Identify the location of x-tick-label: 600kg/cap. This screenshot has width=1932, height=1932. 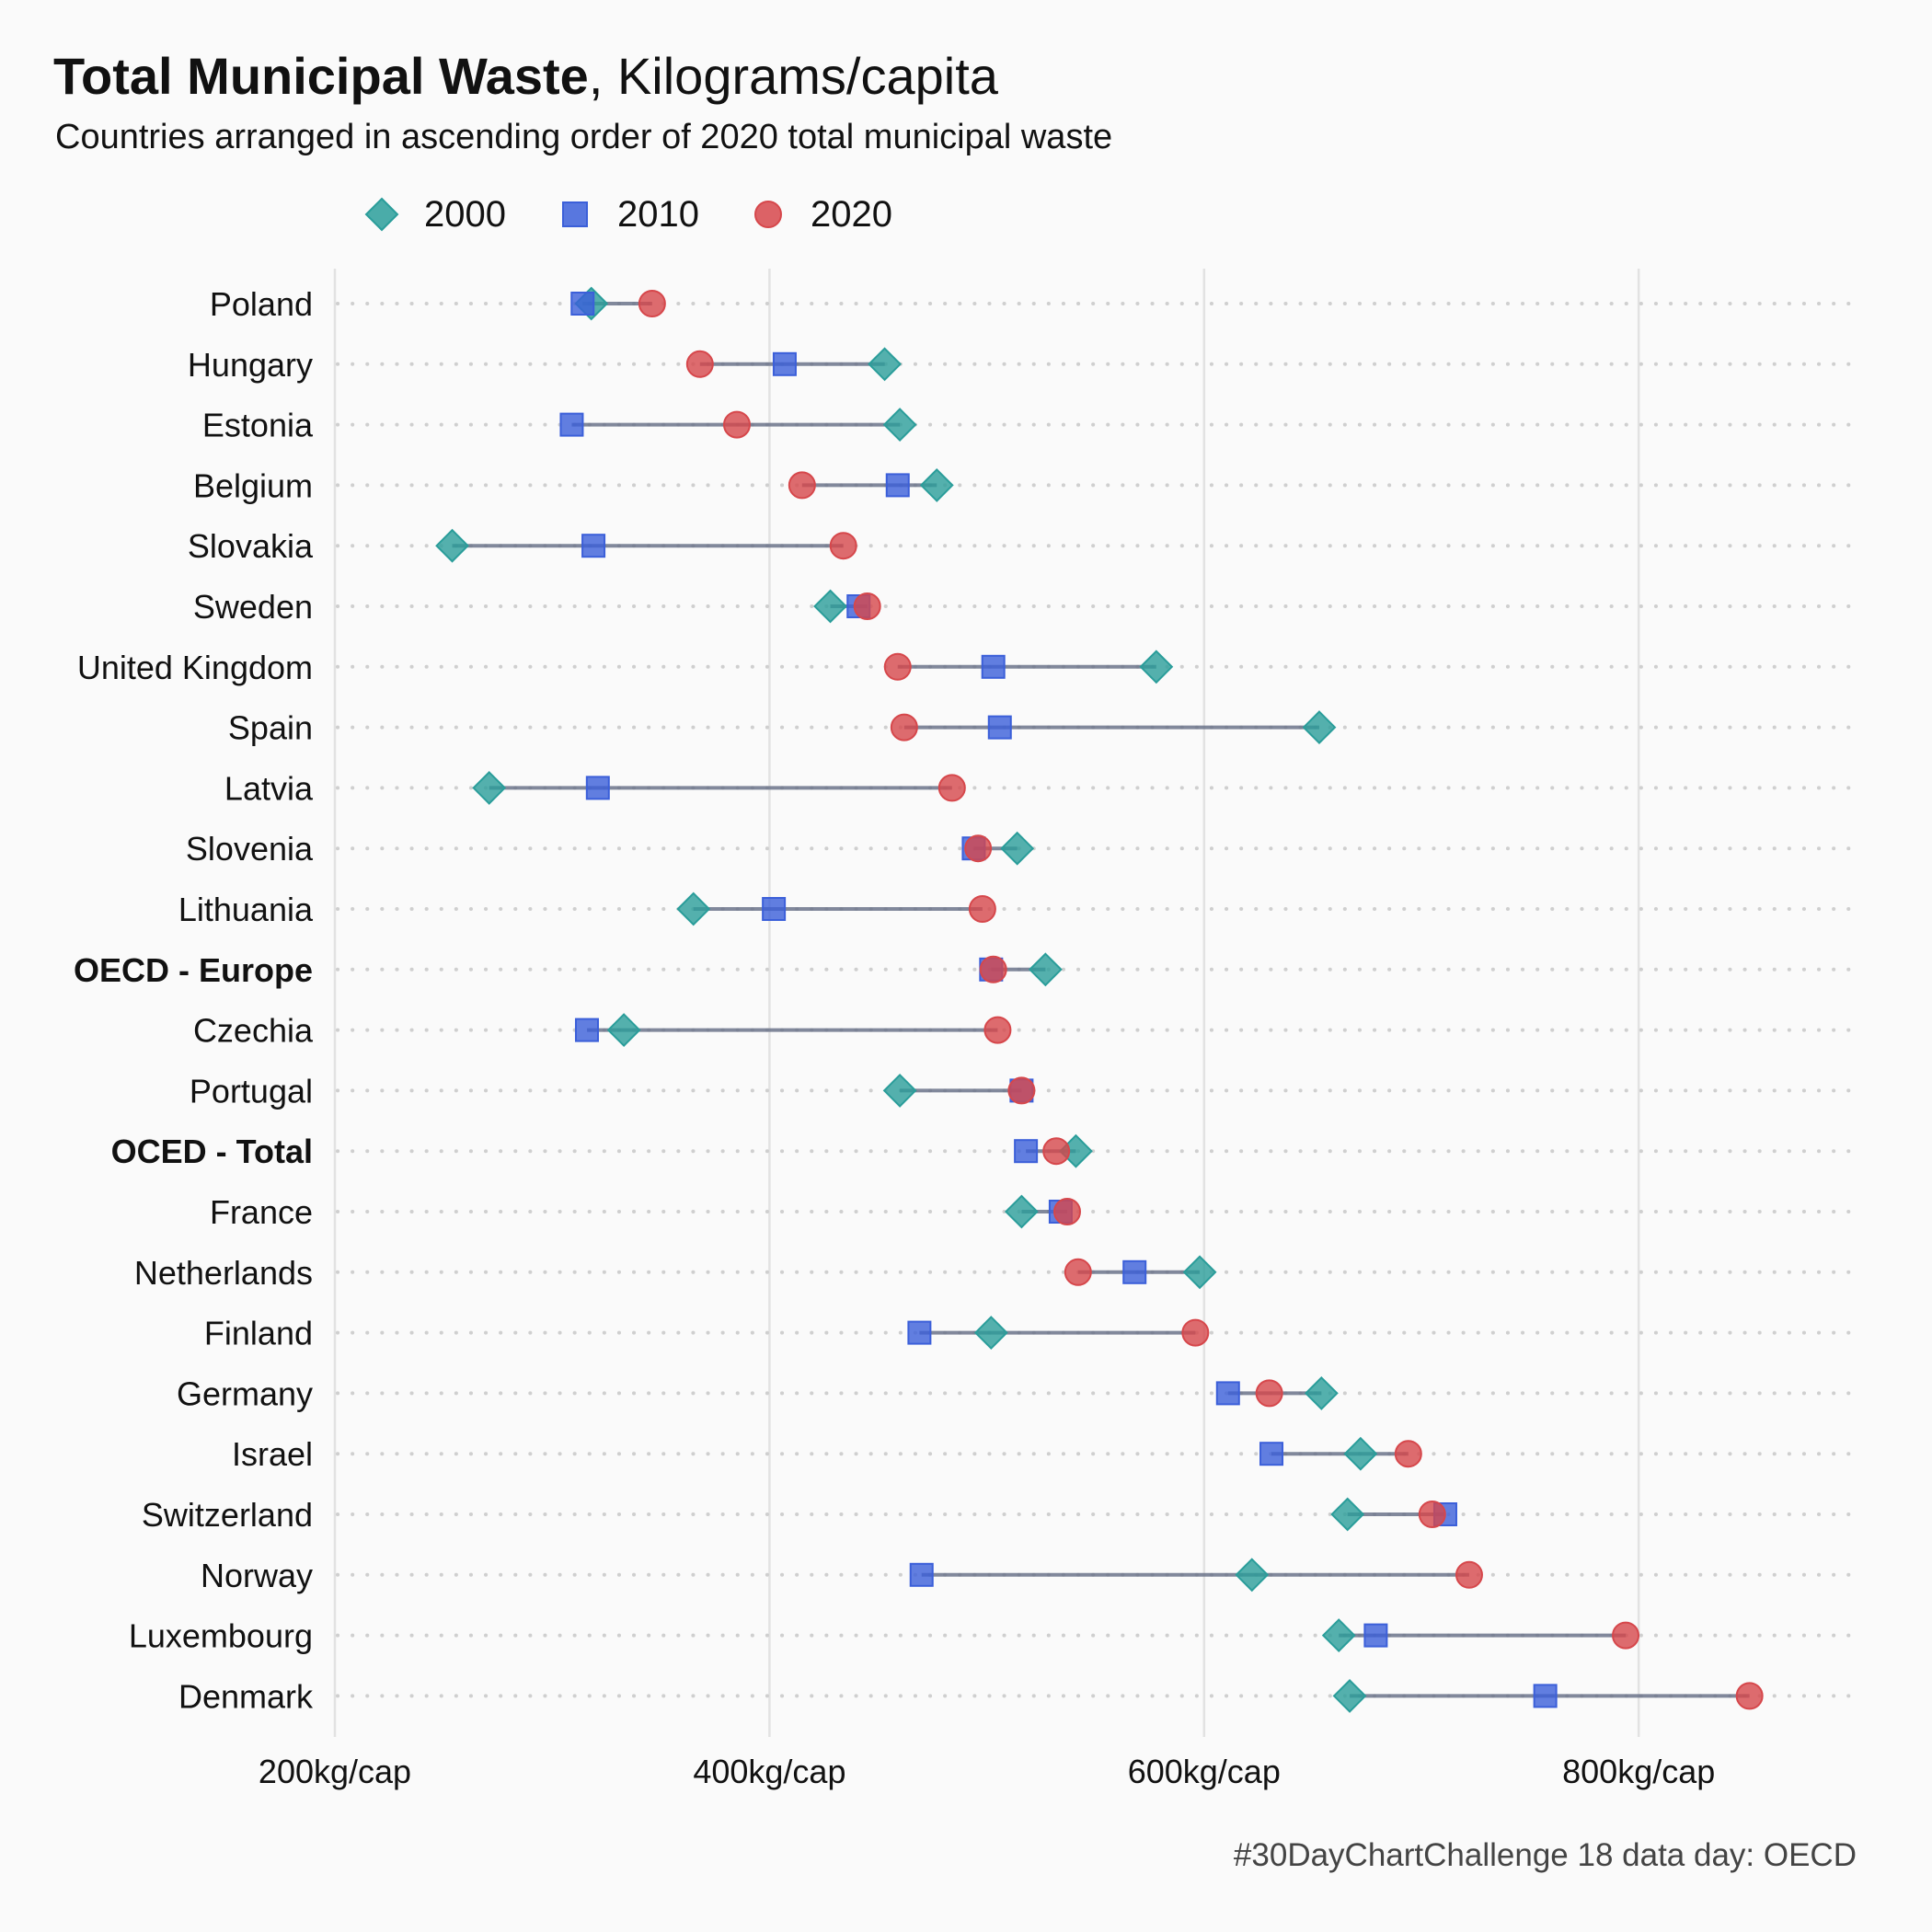
(1204, 1771).